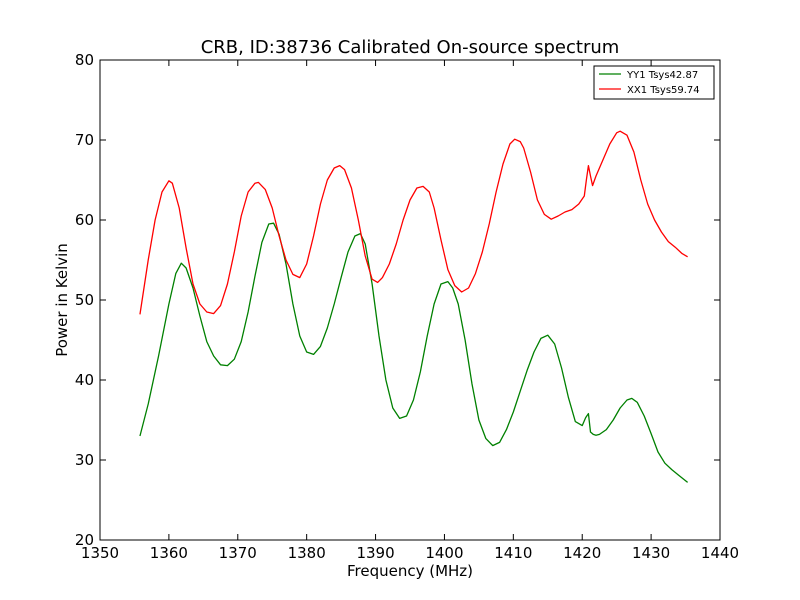 The width and height of the screenshot is (800, 600). I want to click on x-tick-label: 1390, so click(375, 553).